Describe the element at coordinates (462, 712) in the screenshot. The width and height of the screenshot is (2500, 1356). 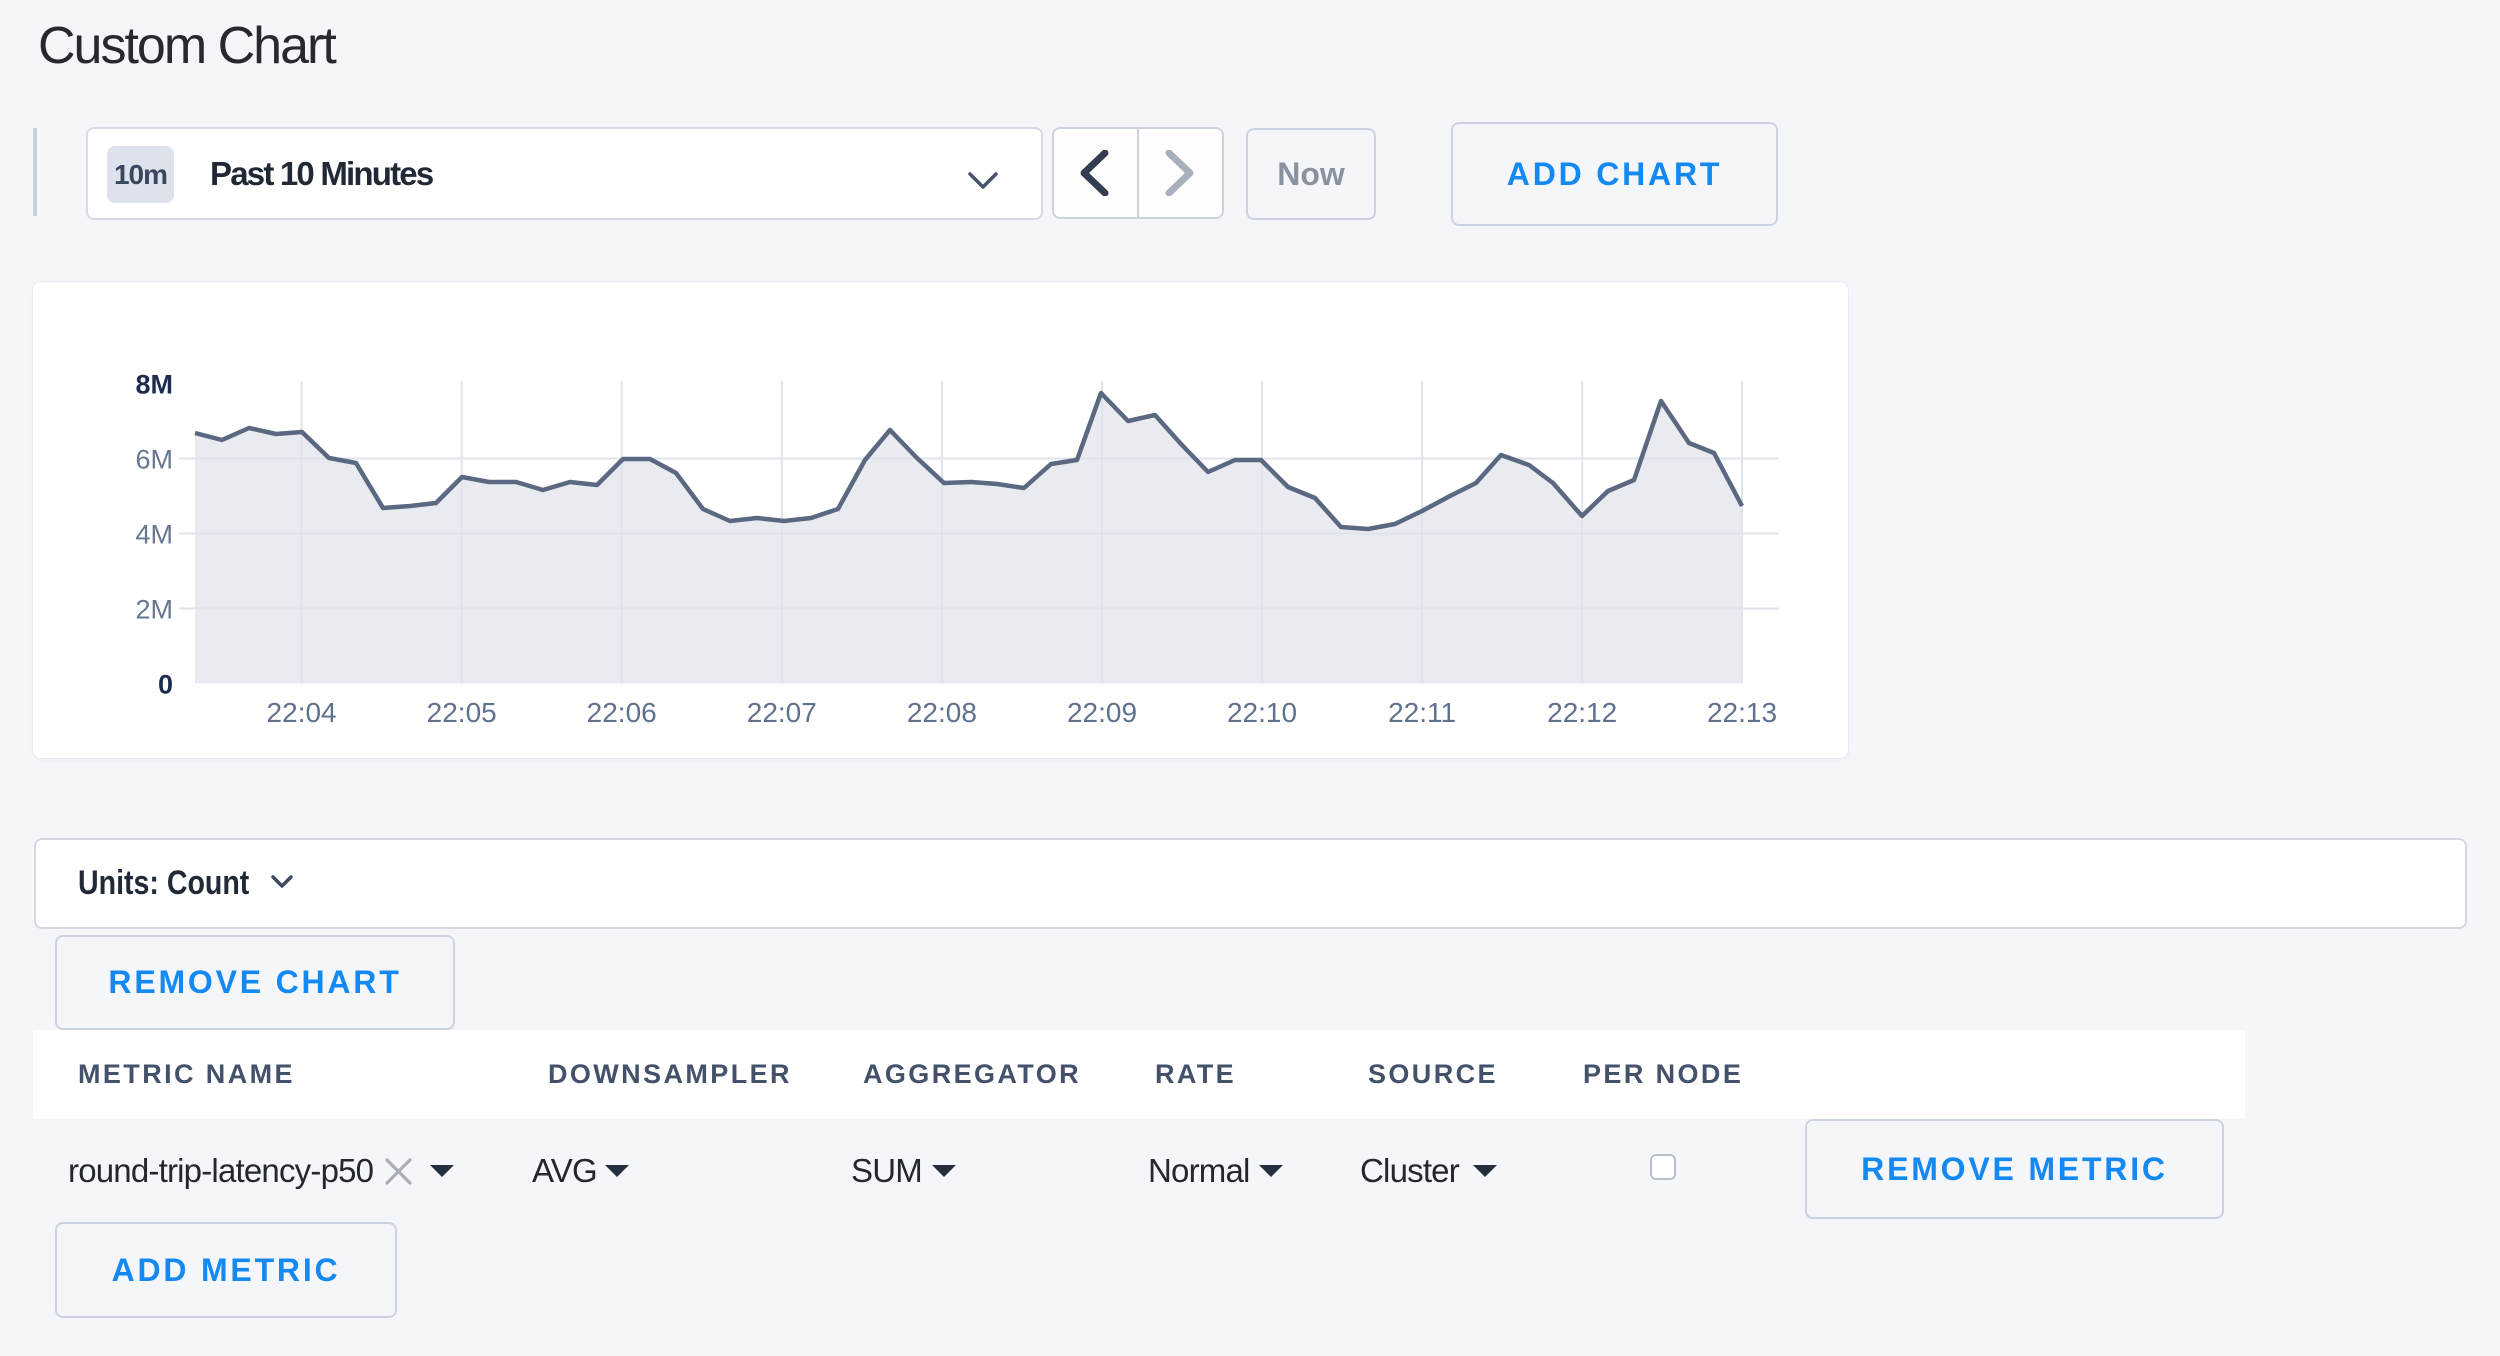
I see `svg-text: 22:05` at that location.